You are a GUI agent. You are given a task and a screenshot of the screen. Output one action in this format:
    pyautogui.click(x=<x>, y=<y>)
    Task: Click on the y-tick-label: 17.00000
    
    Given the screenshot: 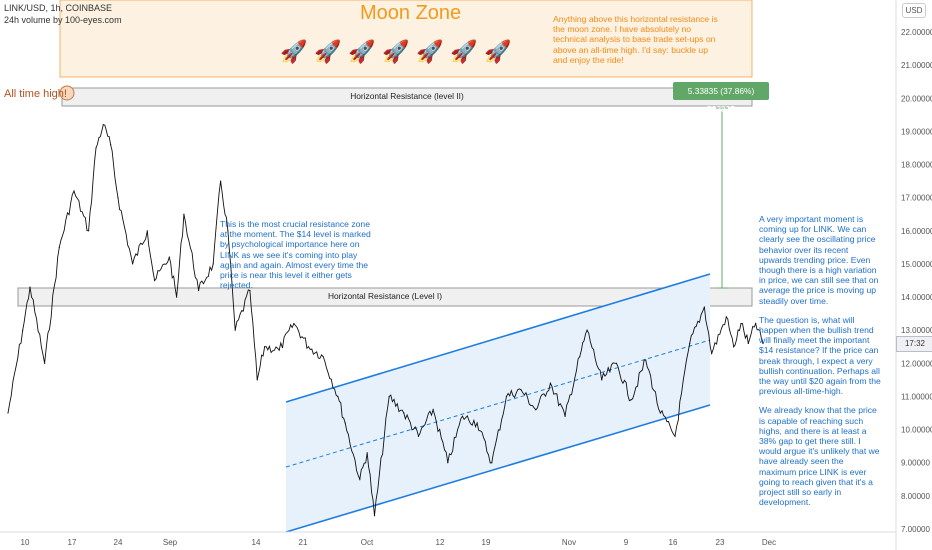 What is the action you would take?
    pyautogui.click(x=916, y=198)
    